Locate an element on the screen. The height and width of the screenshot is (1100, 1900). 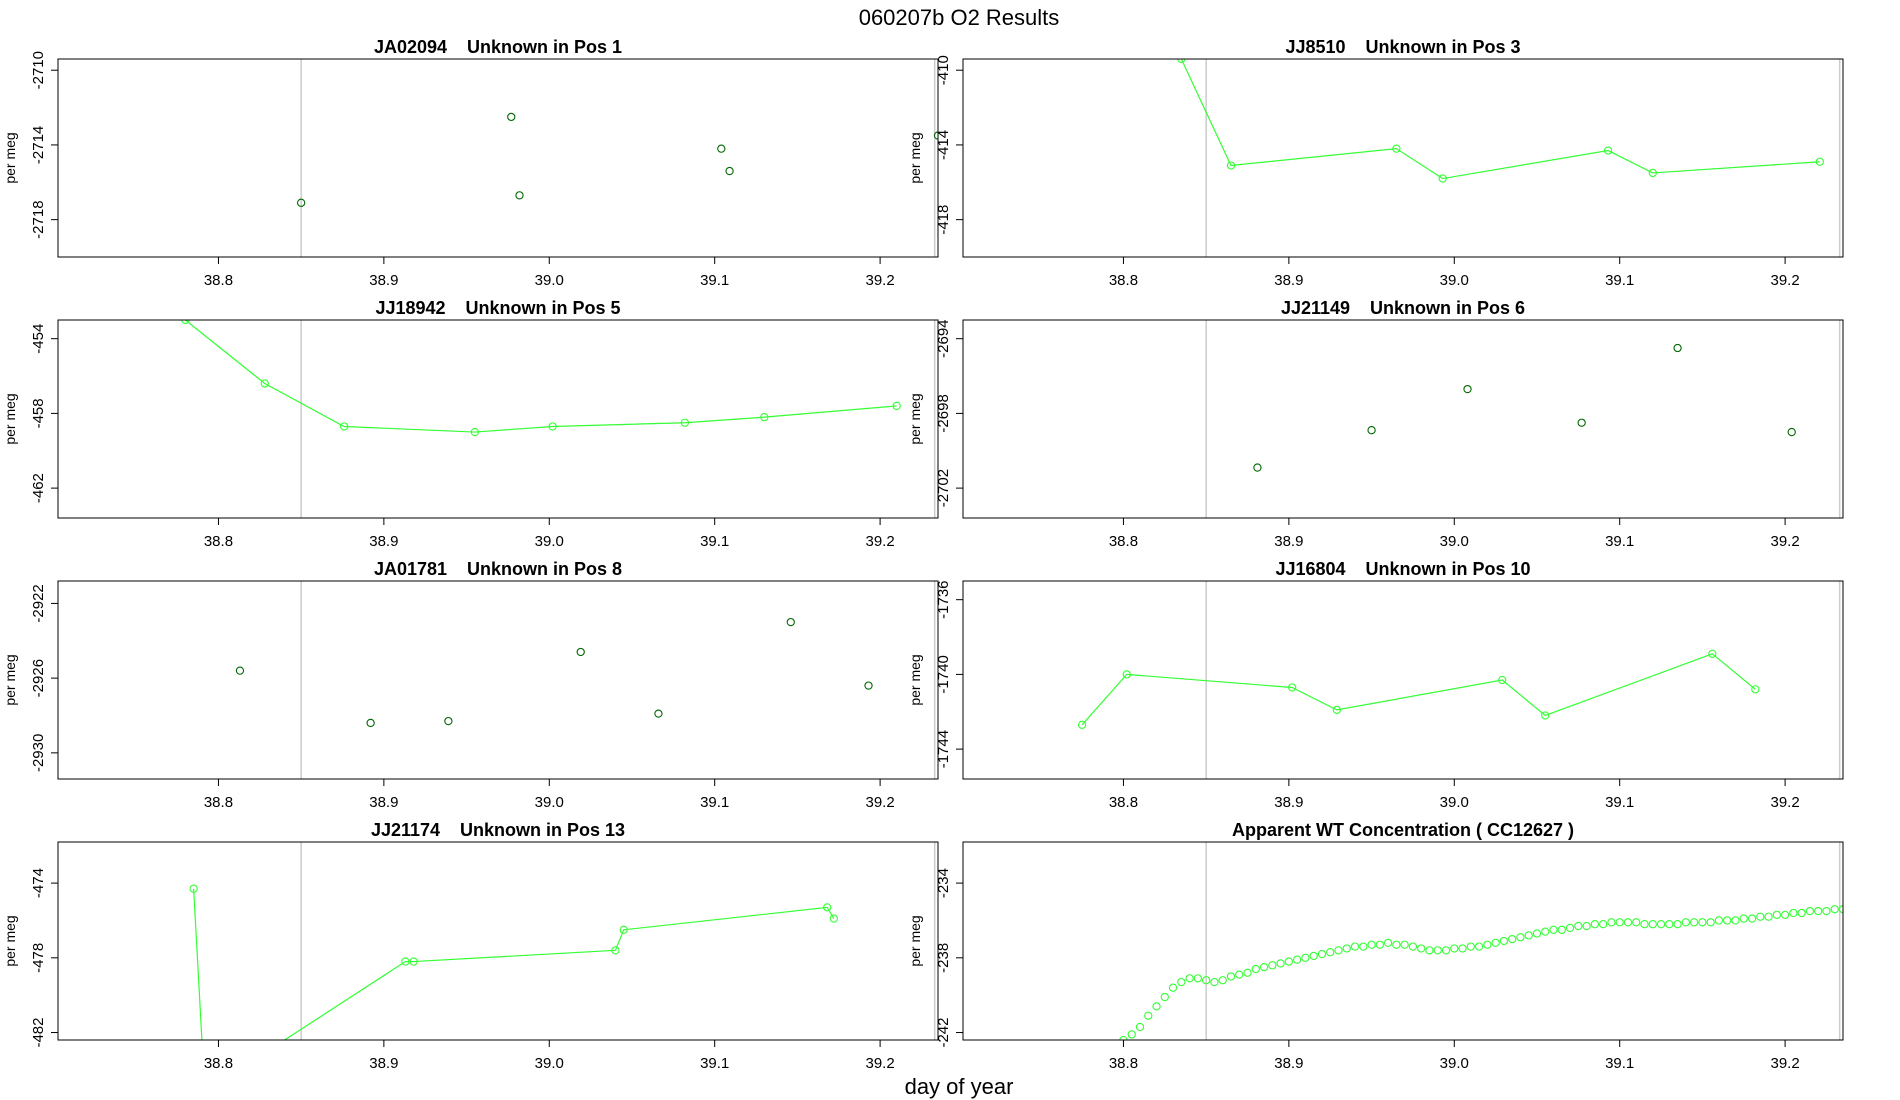
panel-title: JJ21149 Unknown in Pos 6 is located at coordinates (1403, 308).